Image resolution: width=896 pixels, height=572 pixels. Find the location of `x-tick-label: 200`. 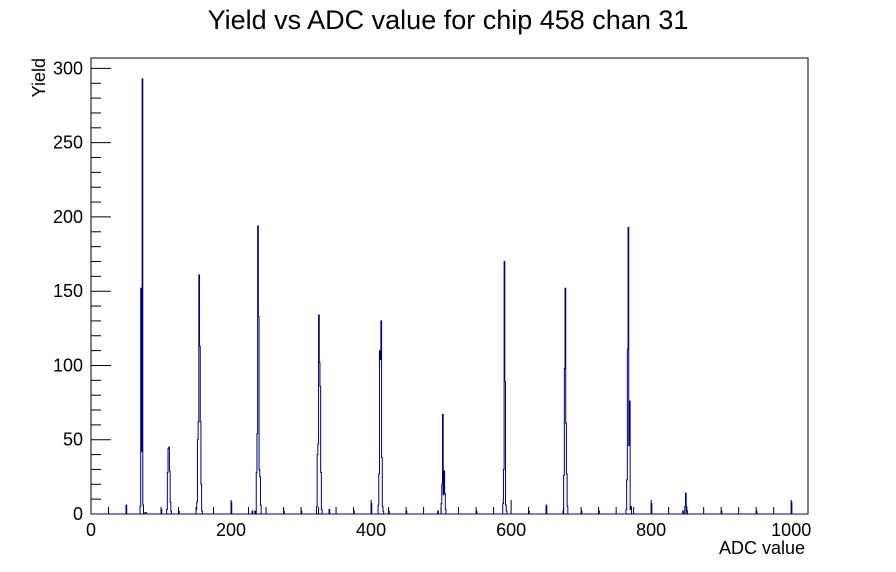

x-tick-label: 200 is located at coordinates (231, 530).